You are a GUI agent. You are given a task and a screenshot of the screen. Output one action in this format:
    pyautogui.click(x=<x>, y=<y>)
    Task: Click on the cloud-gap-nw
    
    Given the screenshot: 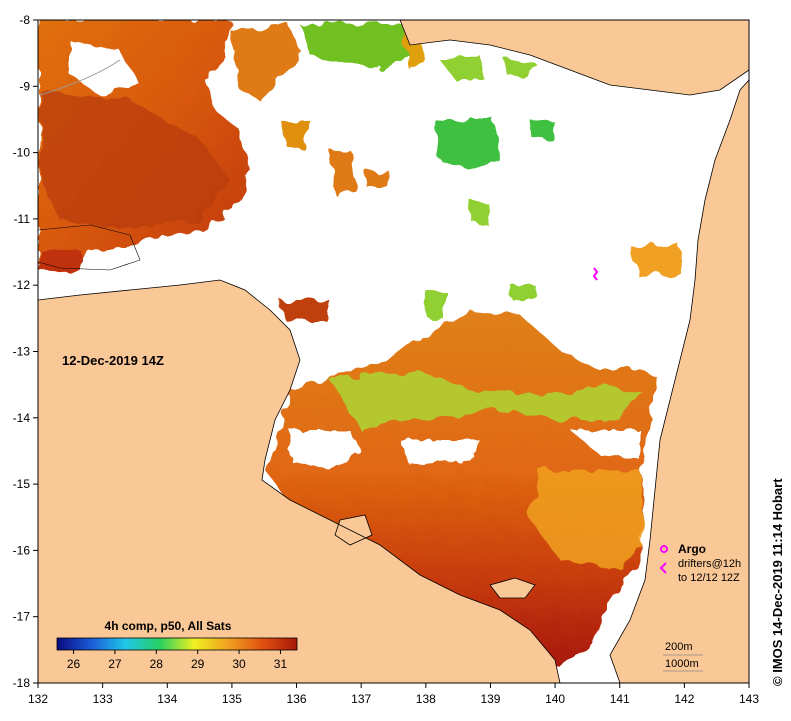 What is the action you would take?
    pyautogui.click(x=105, y=67)
    